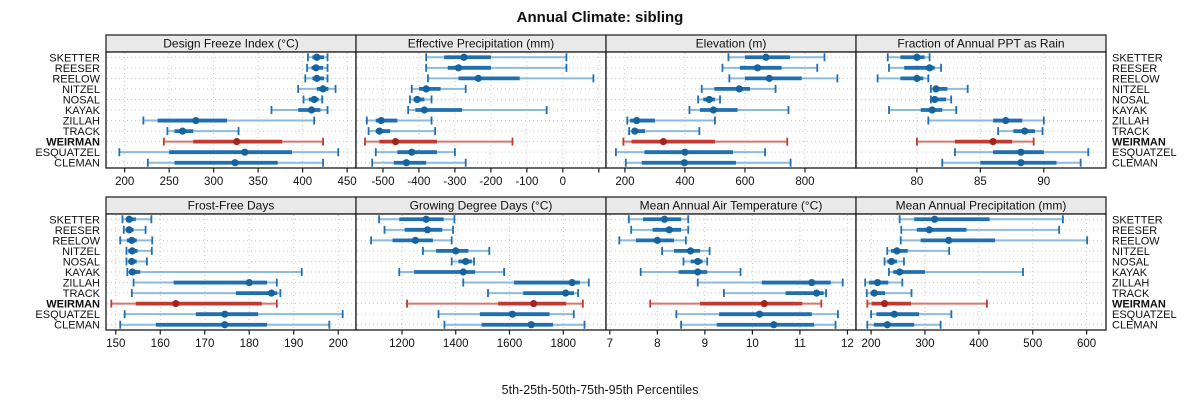 The image size is (1200, 400). I want to click on panel-border, so click(981, 110).